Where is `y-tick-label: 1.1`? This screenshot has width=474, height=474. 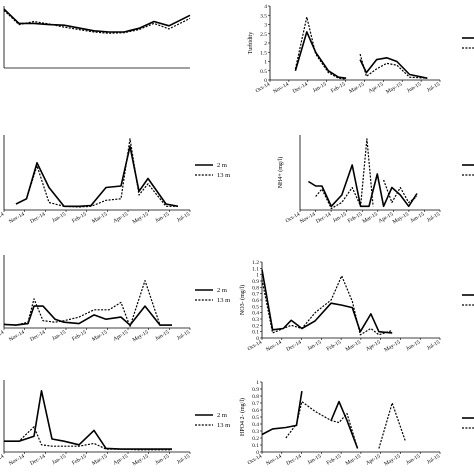 y-tick-label: 1.1 is located at coordinates (255, 269).